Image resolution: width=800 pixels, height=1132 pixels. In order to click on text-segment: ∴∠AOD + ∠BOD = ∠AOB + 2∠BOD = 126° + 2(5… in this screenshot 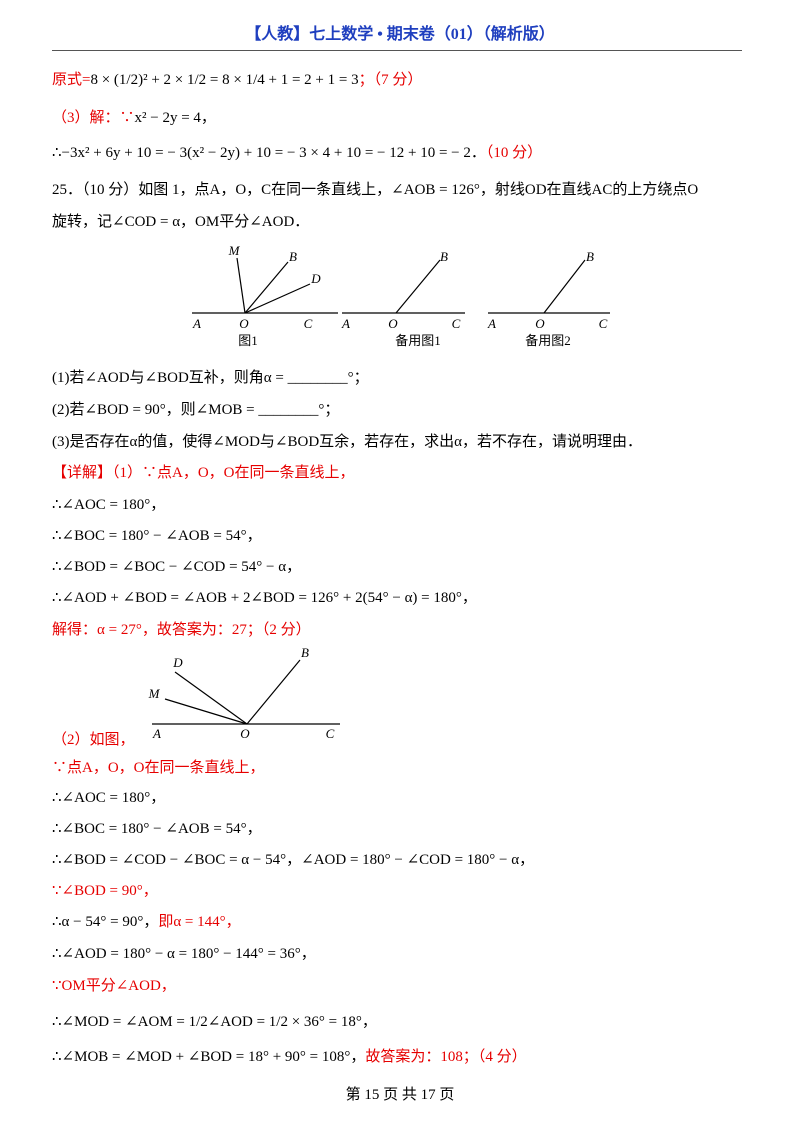, I will do `click(264, 598)`.